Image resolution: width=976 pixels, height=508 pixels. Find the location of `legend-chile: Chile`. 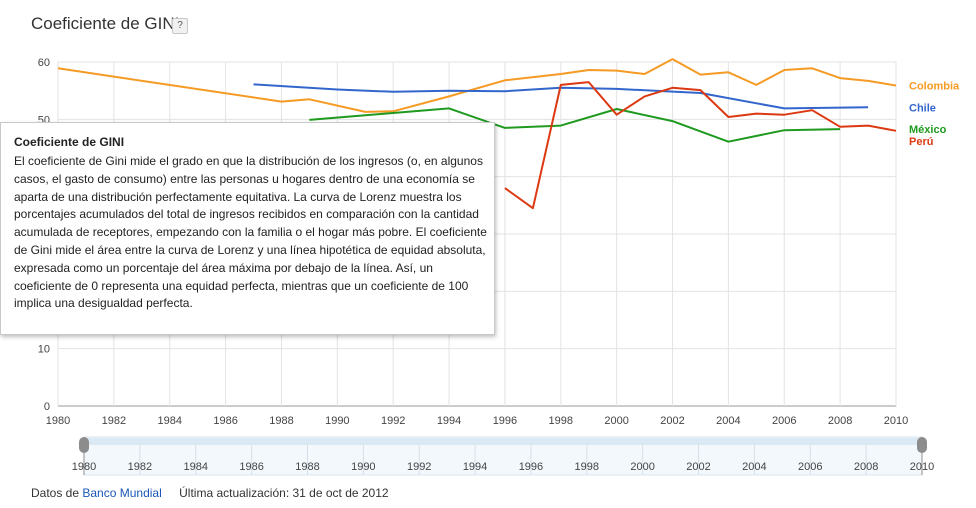

legend-chile: Chile is located at coordinates (922, 108).